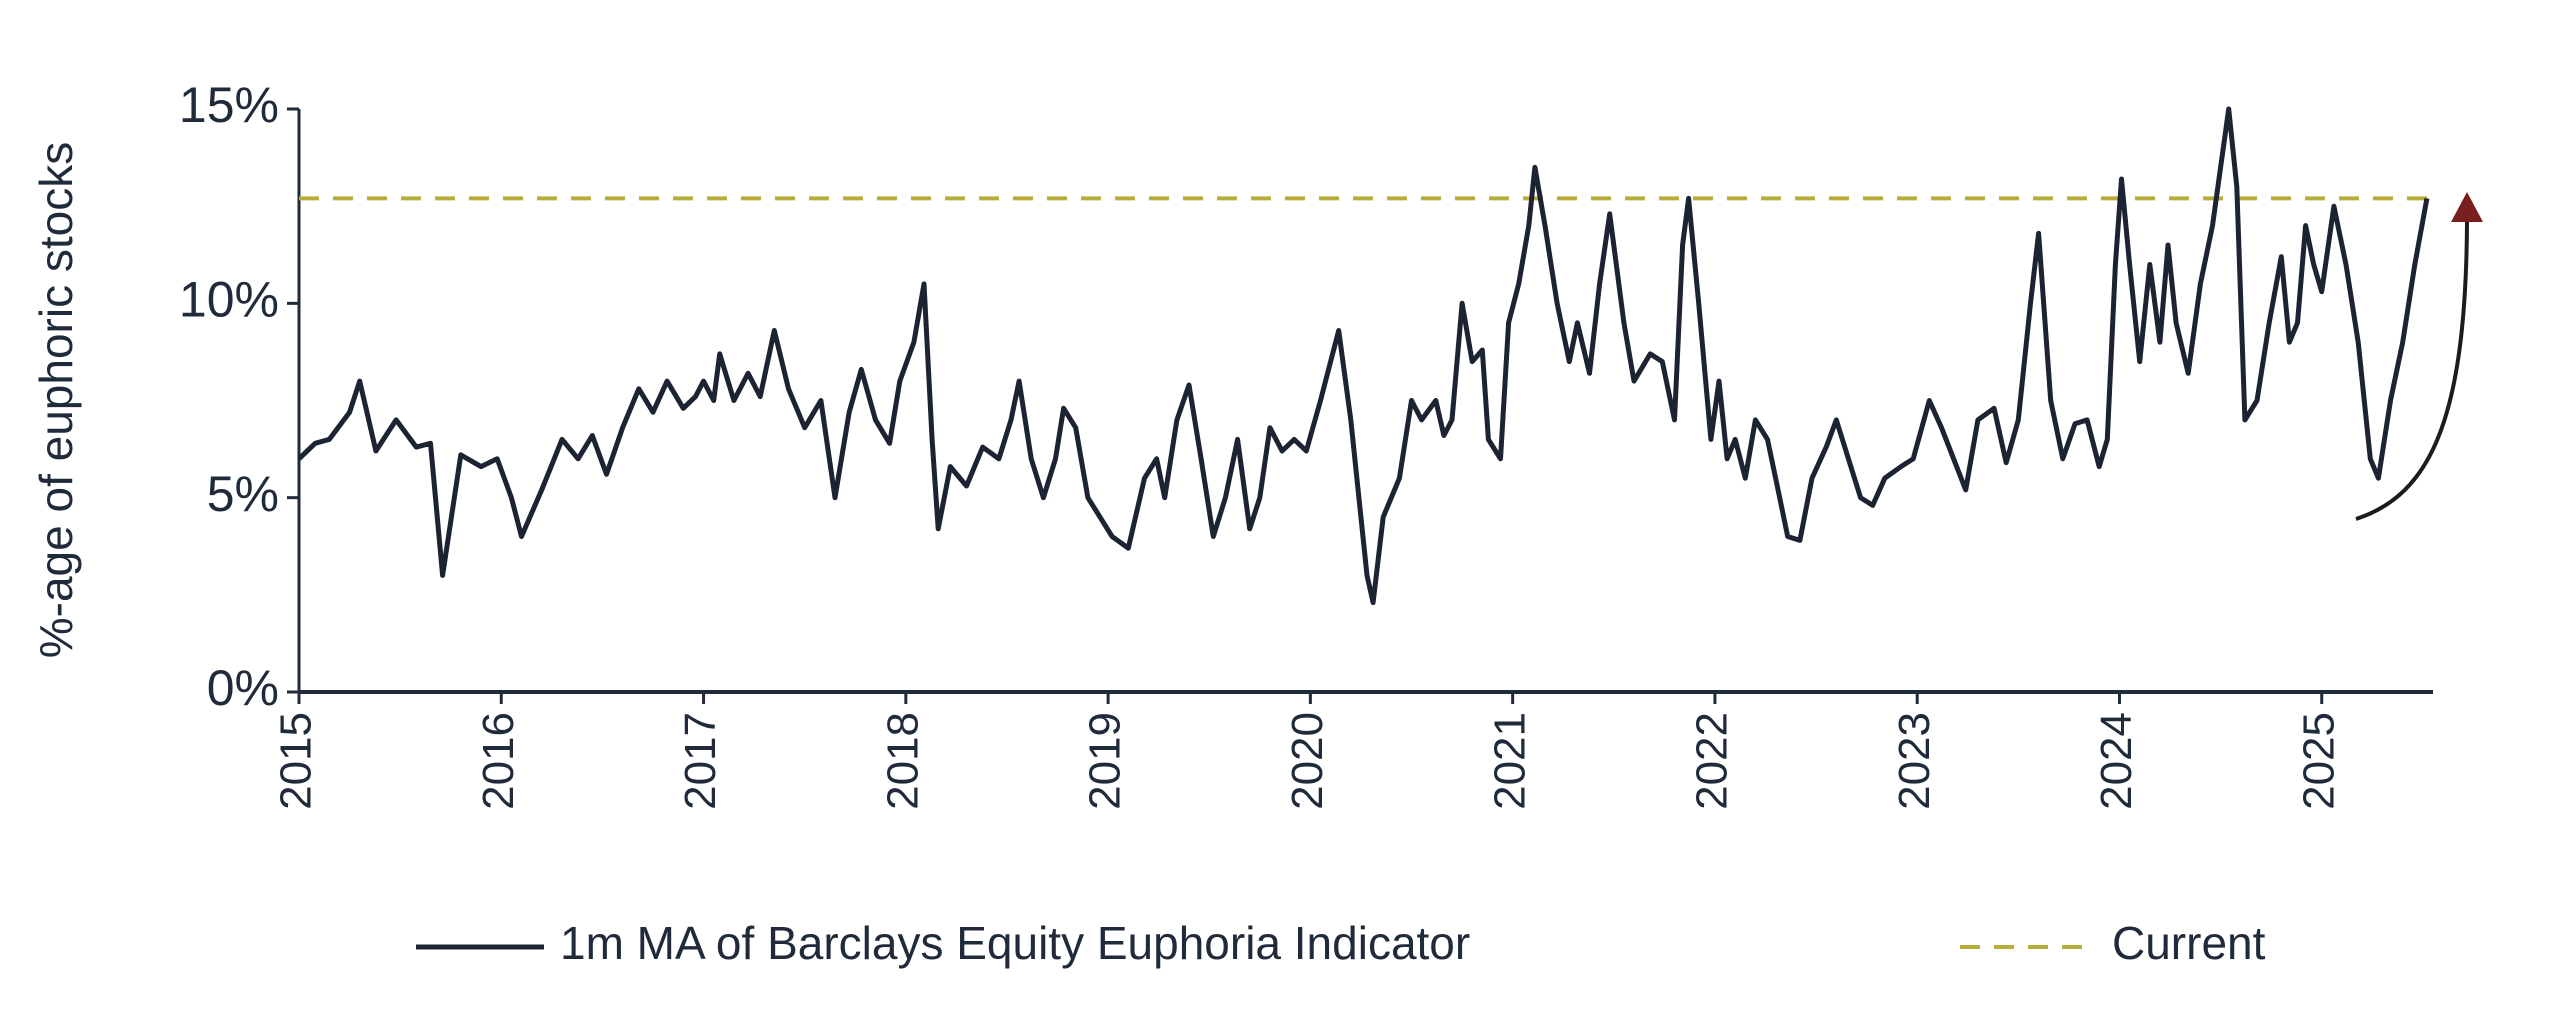 This screenshot has width=2560, height=1031. What do you see at coordinates (229, 105) in the screenshot?
I see `y-tick-label: 15%` at bounding box center [229, 105].